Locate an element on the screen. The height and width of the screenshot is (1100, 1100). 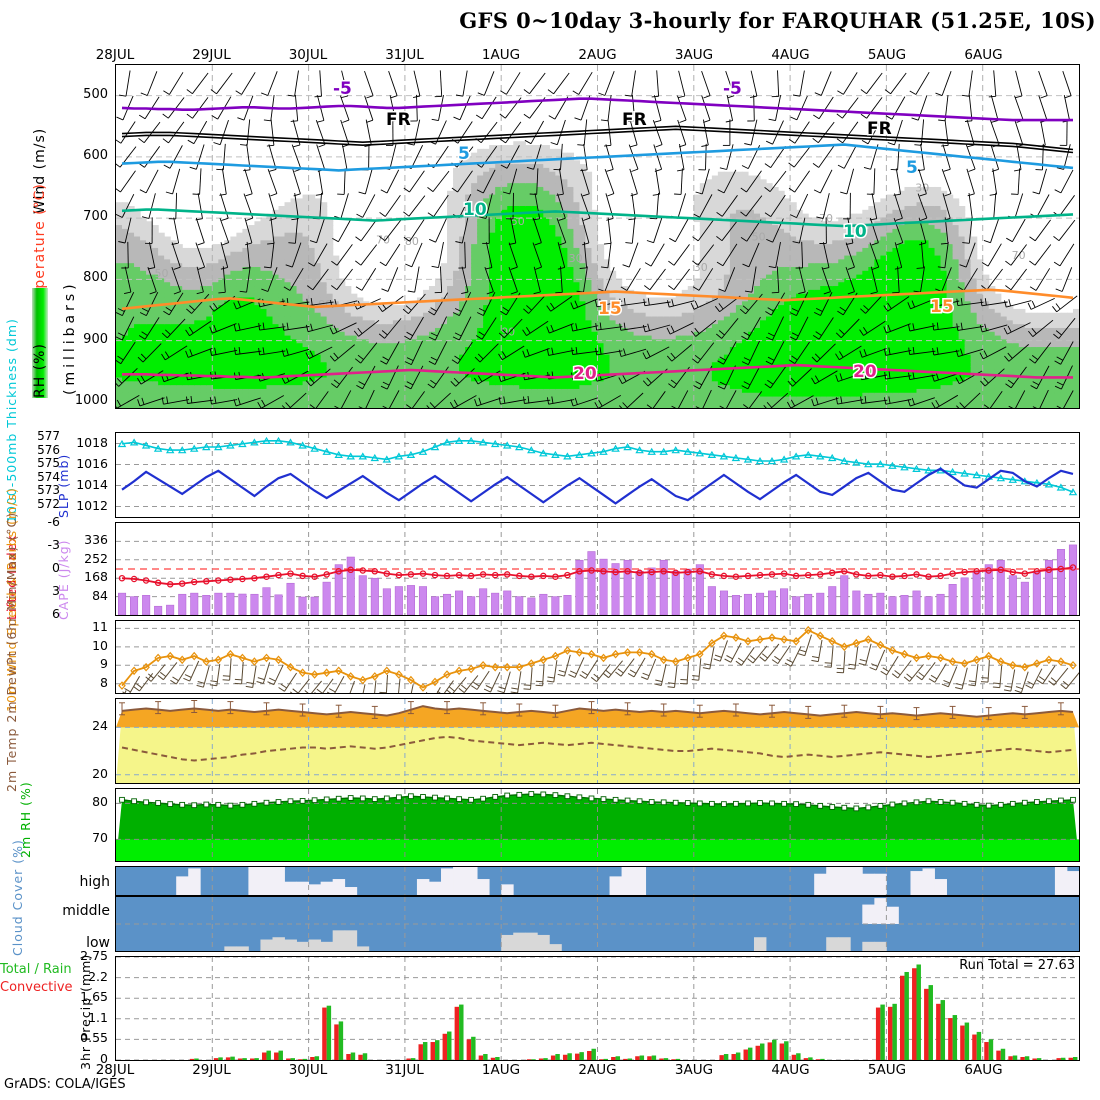
axis-tick-label: 9 is located at coordinates (104, 664).